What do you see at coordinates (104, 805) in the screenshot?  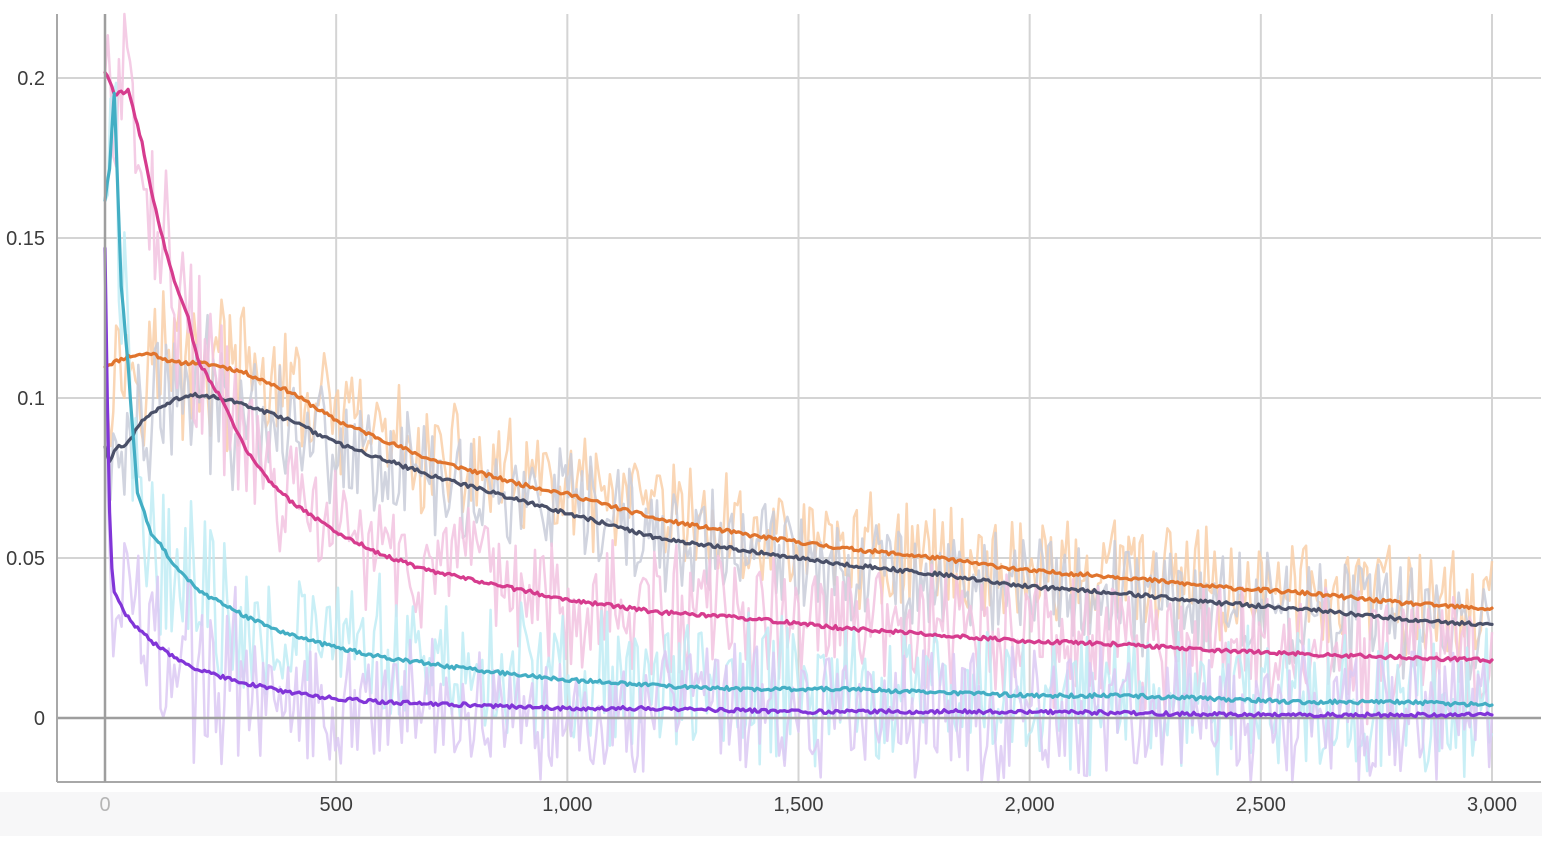 I see `x-tick-label: 0` at bounding box center [104, 805].